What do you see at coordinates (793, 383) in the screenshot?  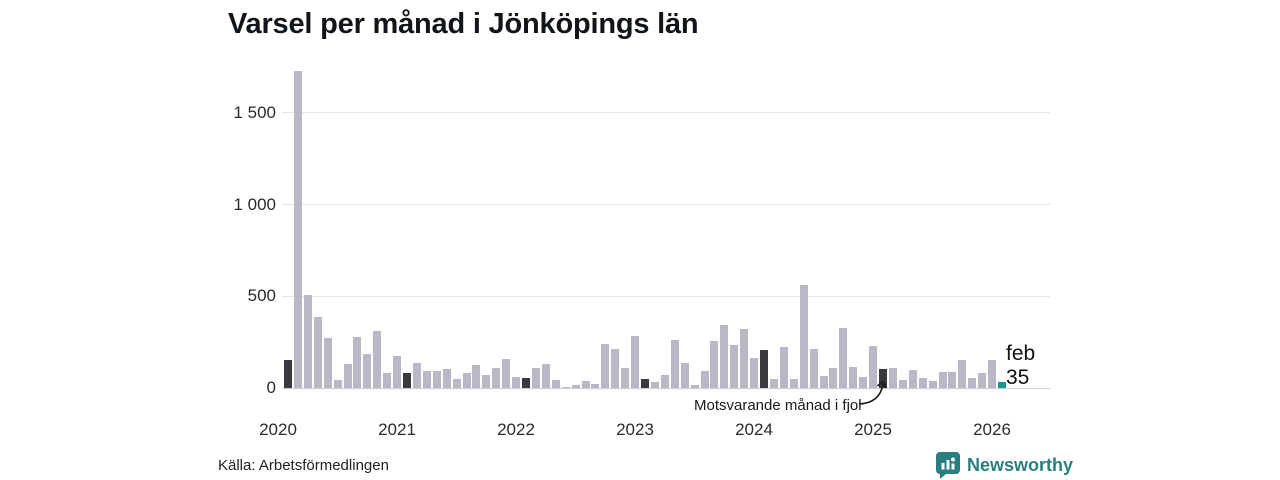 I see `bar-maj-2024` at bounding box center [793, 383].